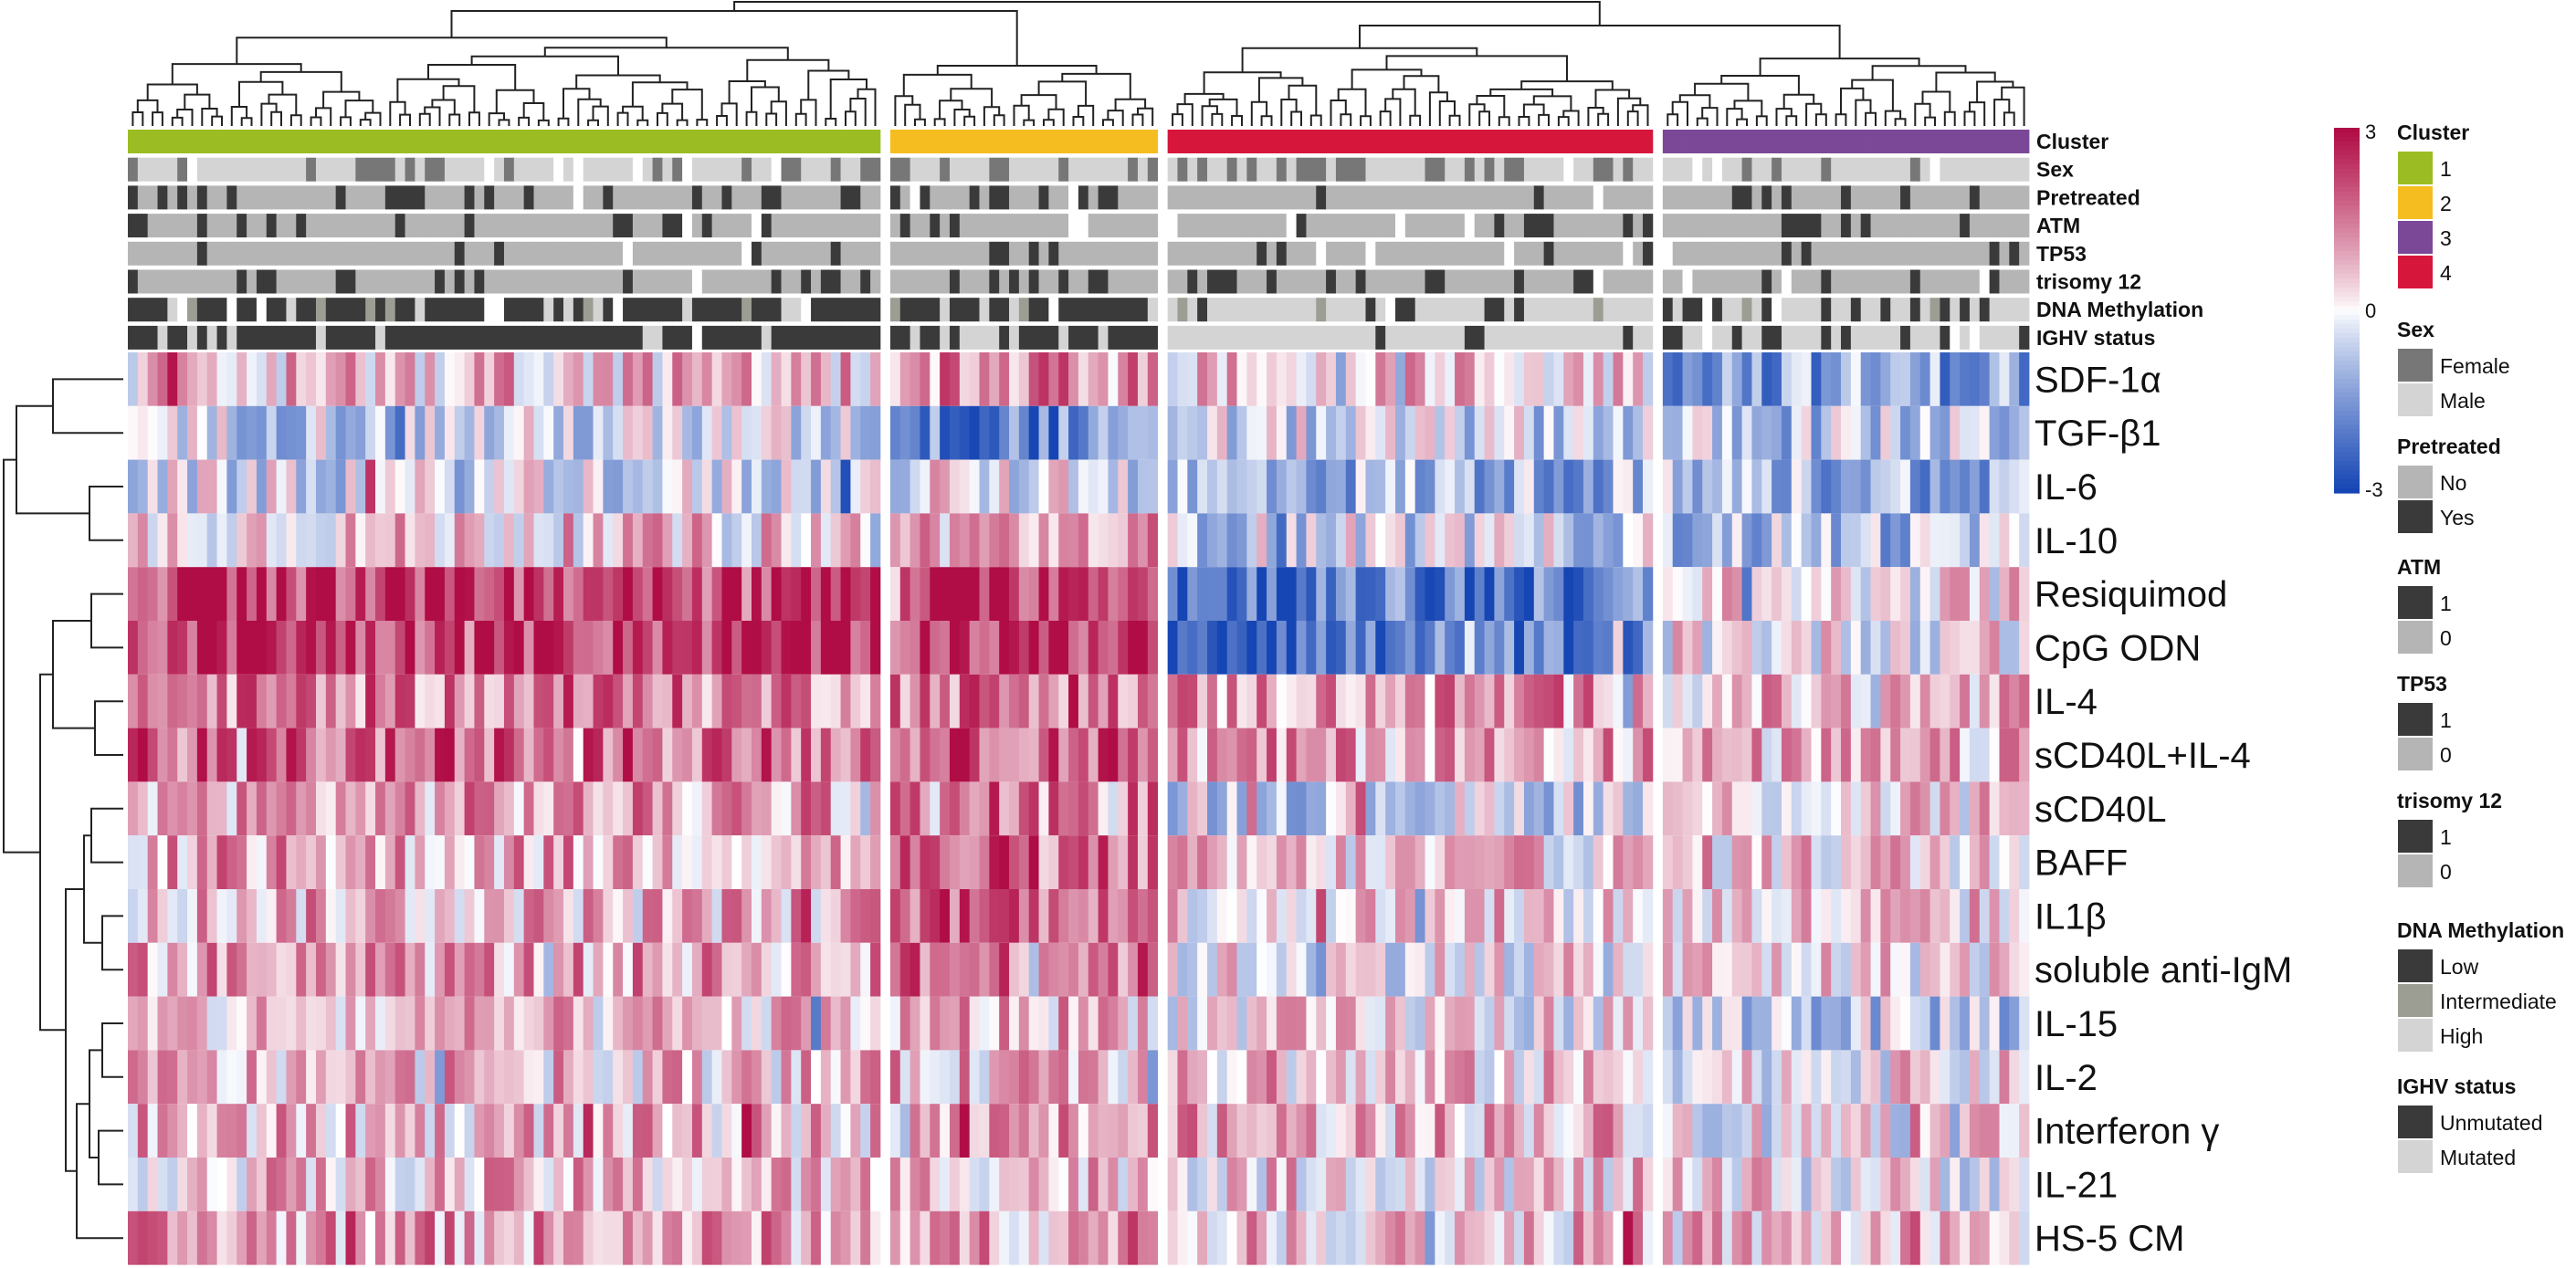  Describe the element at coordinates (2347, 130) in the screenshot. I see `color-scale-swatch` at that location.